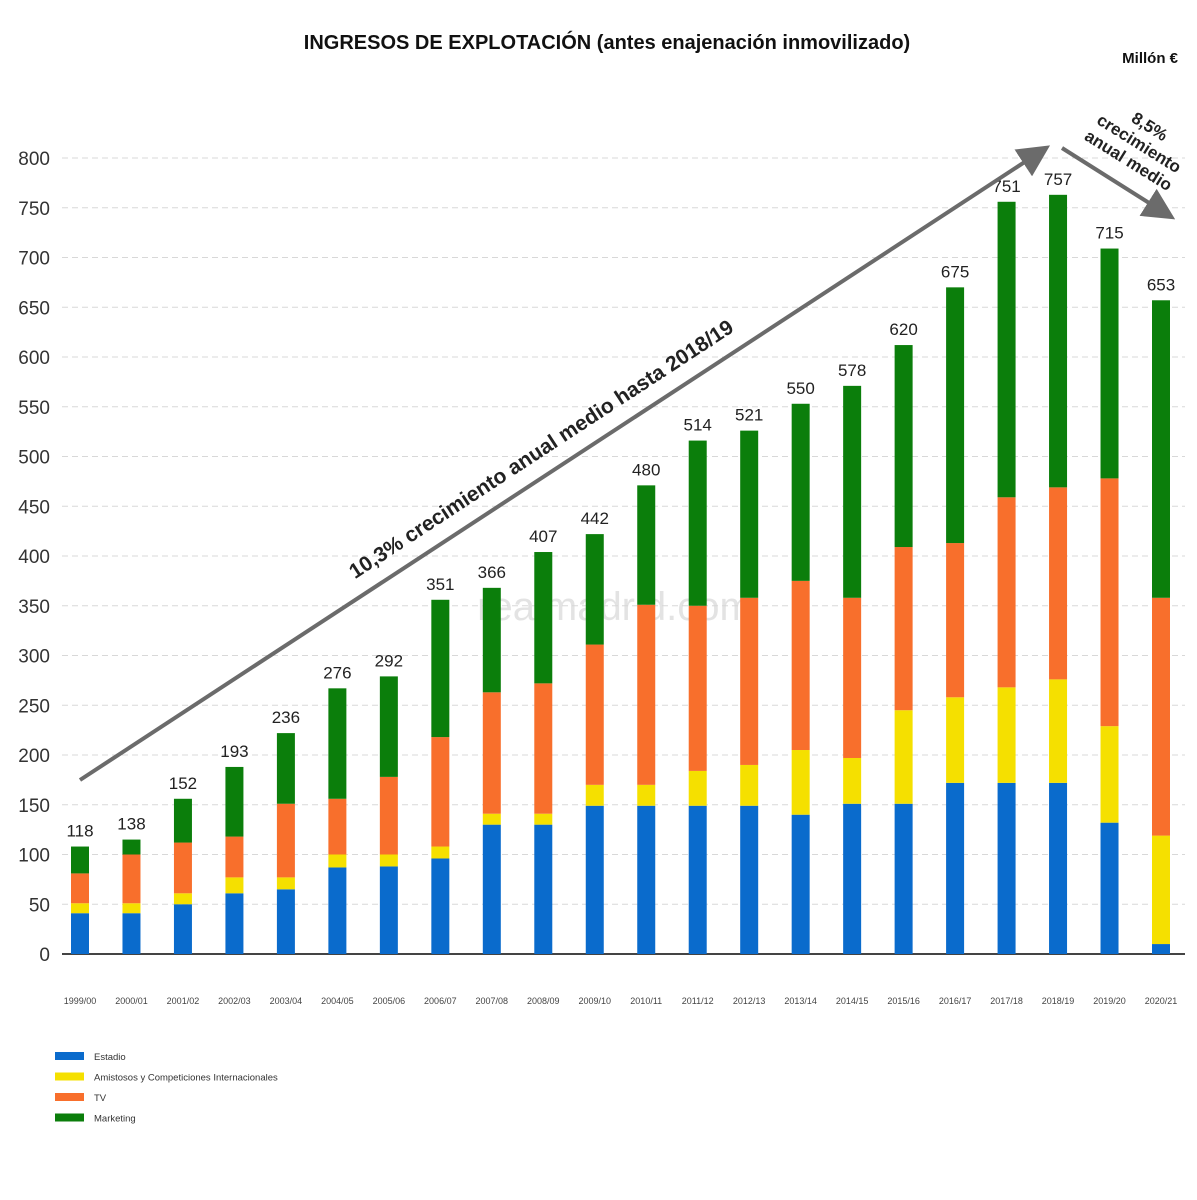  Describe the element at coordinates (749, 1001) in the screenshot. I see `x-tick-label: 2012/13` at that location.